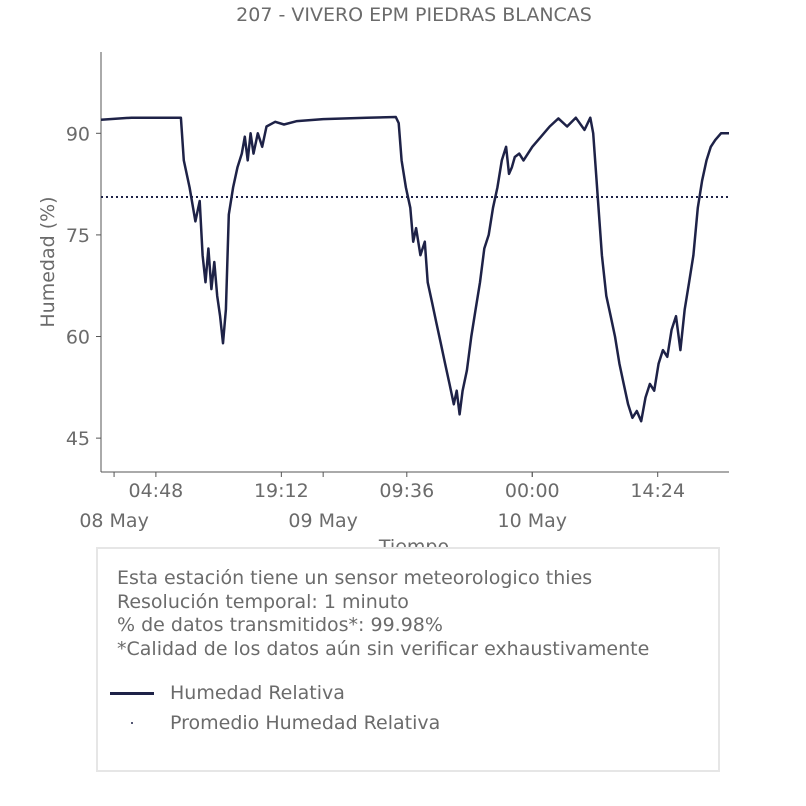 This screenshot has height=806, width=806. What do you see at coordinates (533, 521) in the screenshot?
I see `x-date-label: 10 May` at bounding box center [533, 521].